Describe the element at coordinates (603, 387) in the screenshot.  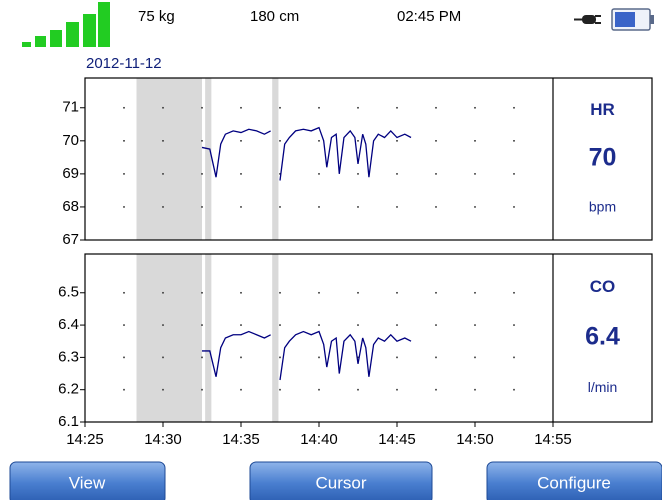
I see `readout-unit: l/min` at that location.